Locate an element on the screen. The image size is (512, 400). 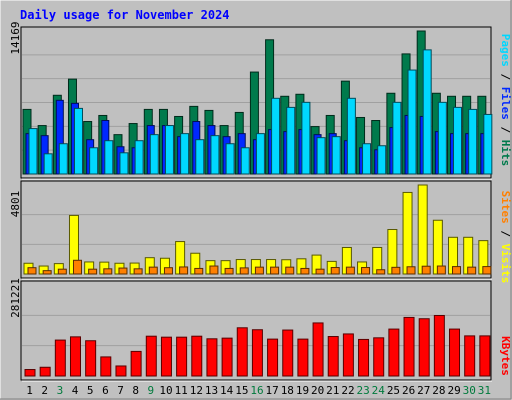
panel3-ymax-label: 281221 is located at coordinates (15, 298).